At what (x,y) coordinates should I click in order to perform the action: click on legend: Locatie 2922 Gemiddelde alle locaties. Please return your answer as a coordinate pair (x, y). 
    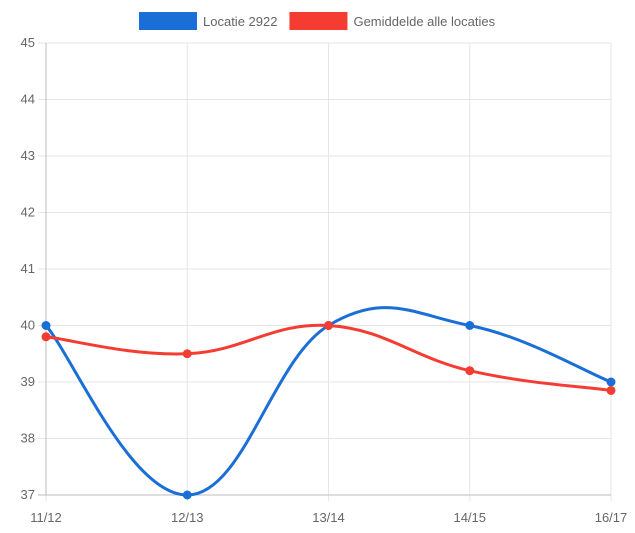
    Looking at the image, I should click on (317, 21).